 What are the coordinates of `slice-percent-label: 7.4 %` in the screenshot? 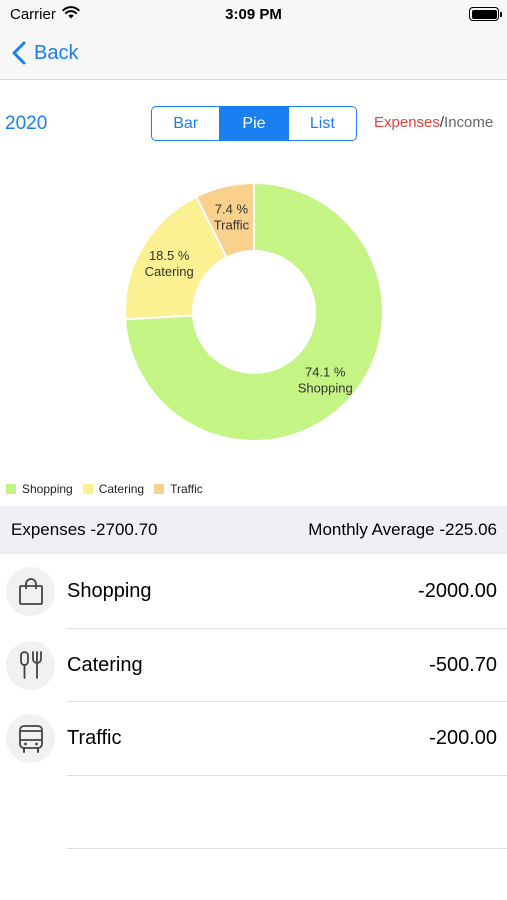 It's located at (232, 209).